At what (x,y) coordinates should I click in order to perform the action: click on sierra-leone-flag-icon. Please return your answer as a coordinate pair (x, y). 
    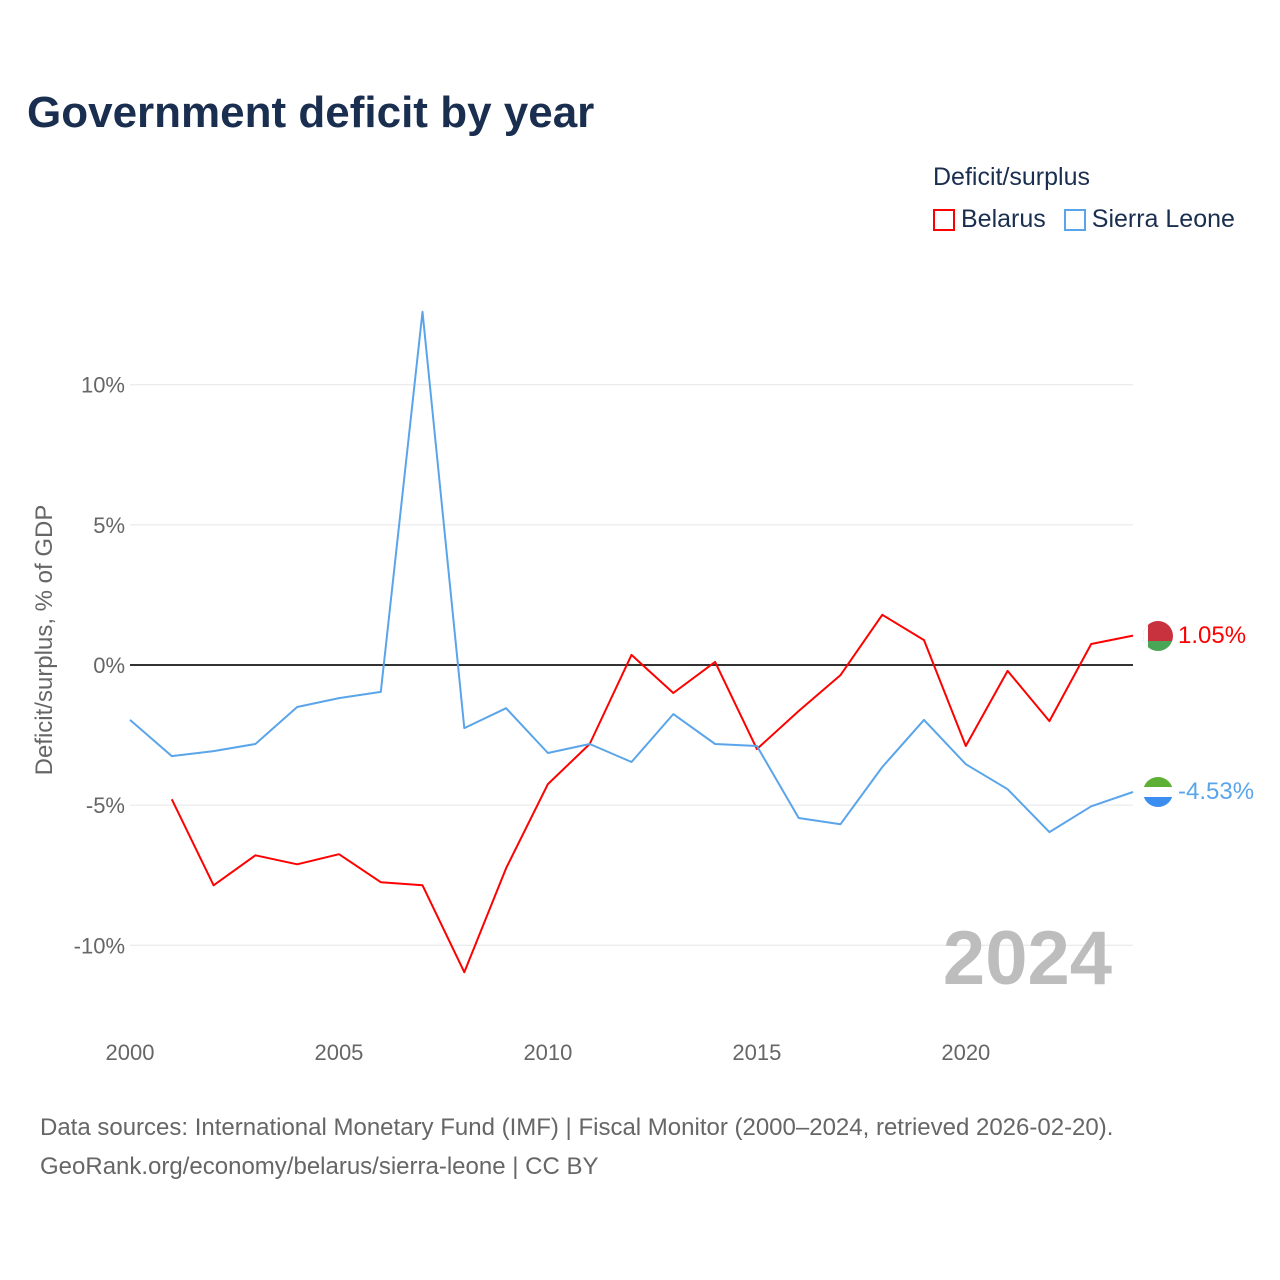
    Looking at the image, I should click on (1158, 792).